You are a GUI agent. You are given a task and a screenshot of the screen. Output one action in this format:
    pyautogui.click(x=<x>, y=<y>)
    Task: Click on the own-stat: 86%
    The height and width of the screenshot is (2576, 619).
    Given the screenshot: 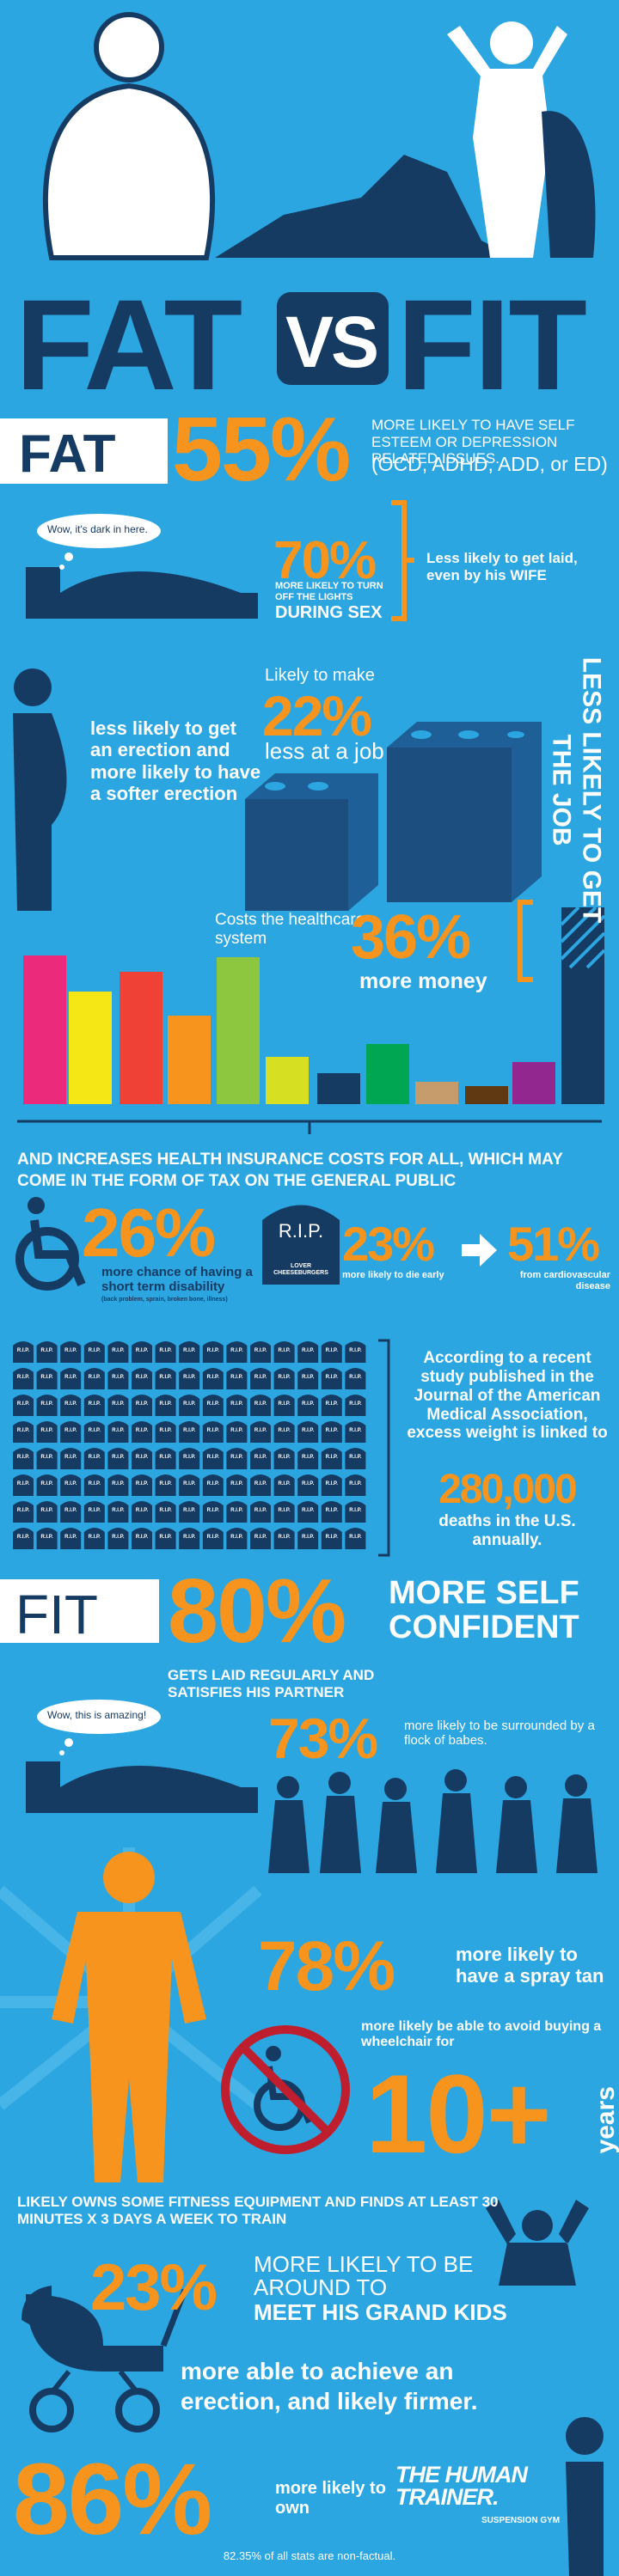 What is the action you would take?
    pyautogui.click(x=113, y=2499)
    